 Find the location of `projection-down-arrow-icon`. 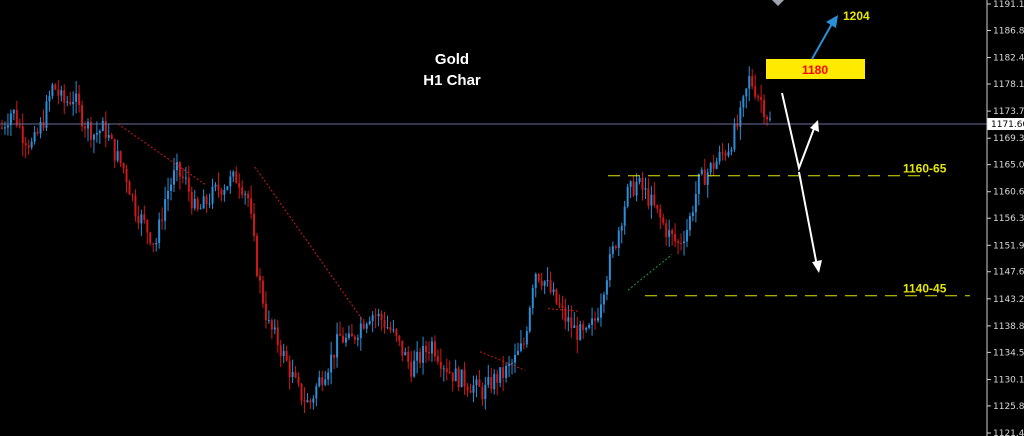

projection-down-arrow-icon is located at coordinates (817, 266).